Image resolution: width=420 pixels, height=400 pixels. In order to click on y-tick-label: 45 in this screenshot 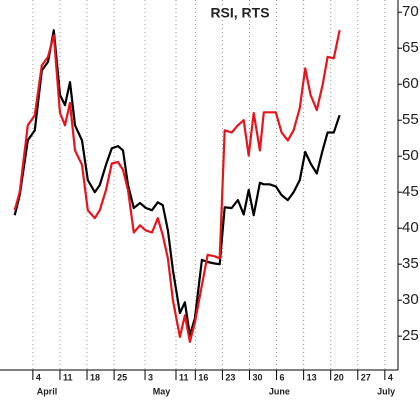, I will do `click(410, 191)`.